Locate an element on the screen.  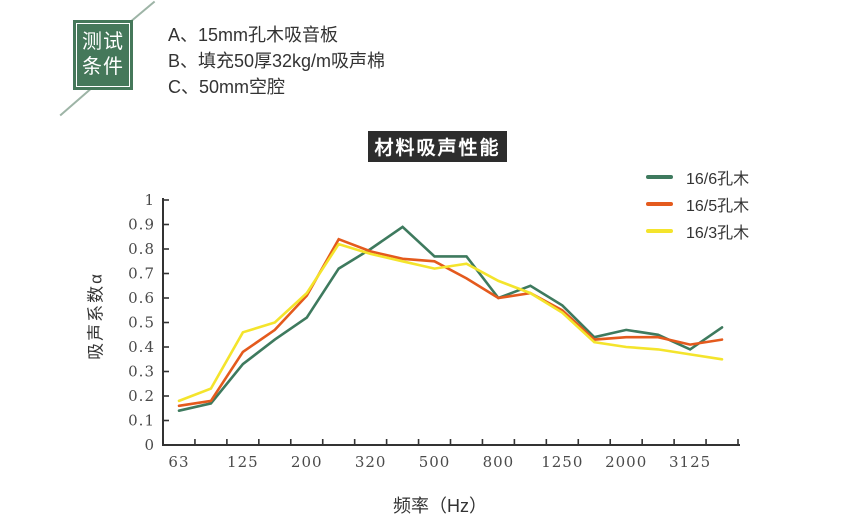
x-tick-label: 800 is located at coordinates (499, 462).